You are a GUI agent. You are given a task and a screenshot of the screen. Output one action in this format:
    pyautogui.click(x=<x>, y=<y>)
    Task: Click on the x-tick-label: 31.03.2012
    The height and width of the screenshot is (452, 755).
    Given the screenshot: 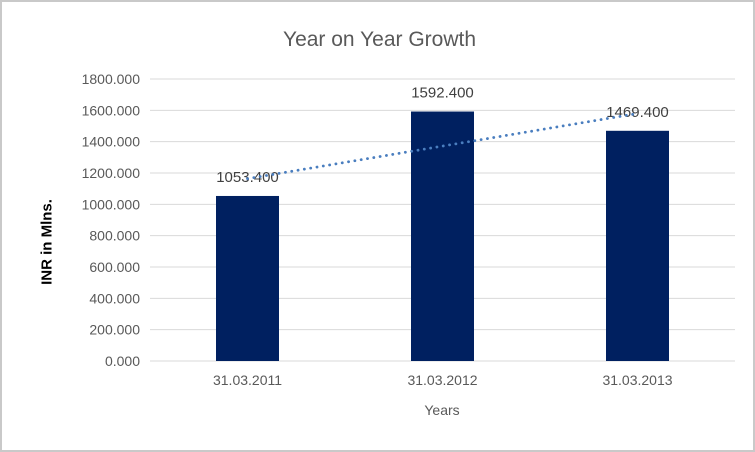 What is the action you would take?
    pyautogui.click(x=442, y=380)
    